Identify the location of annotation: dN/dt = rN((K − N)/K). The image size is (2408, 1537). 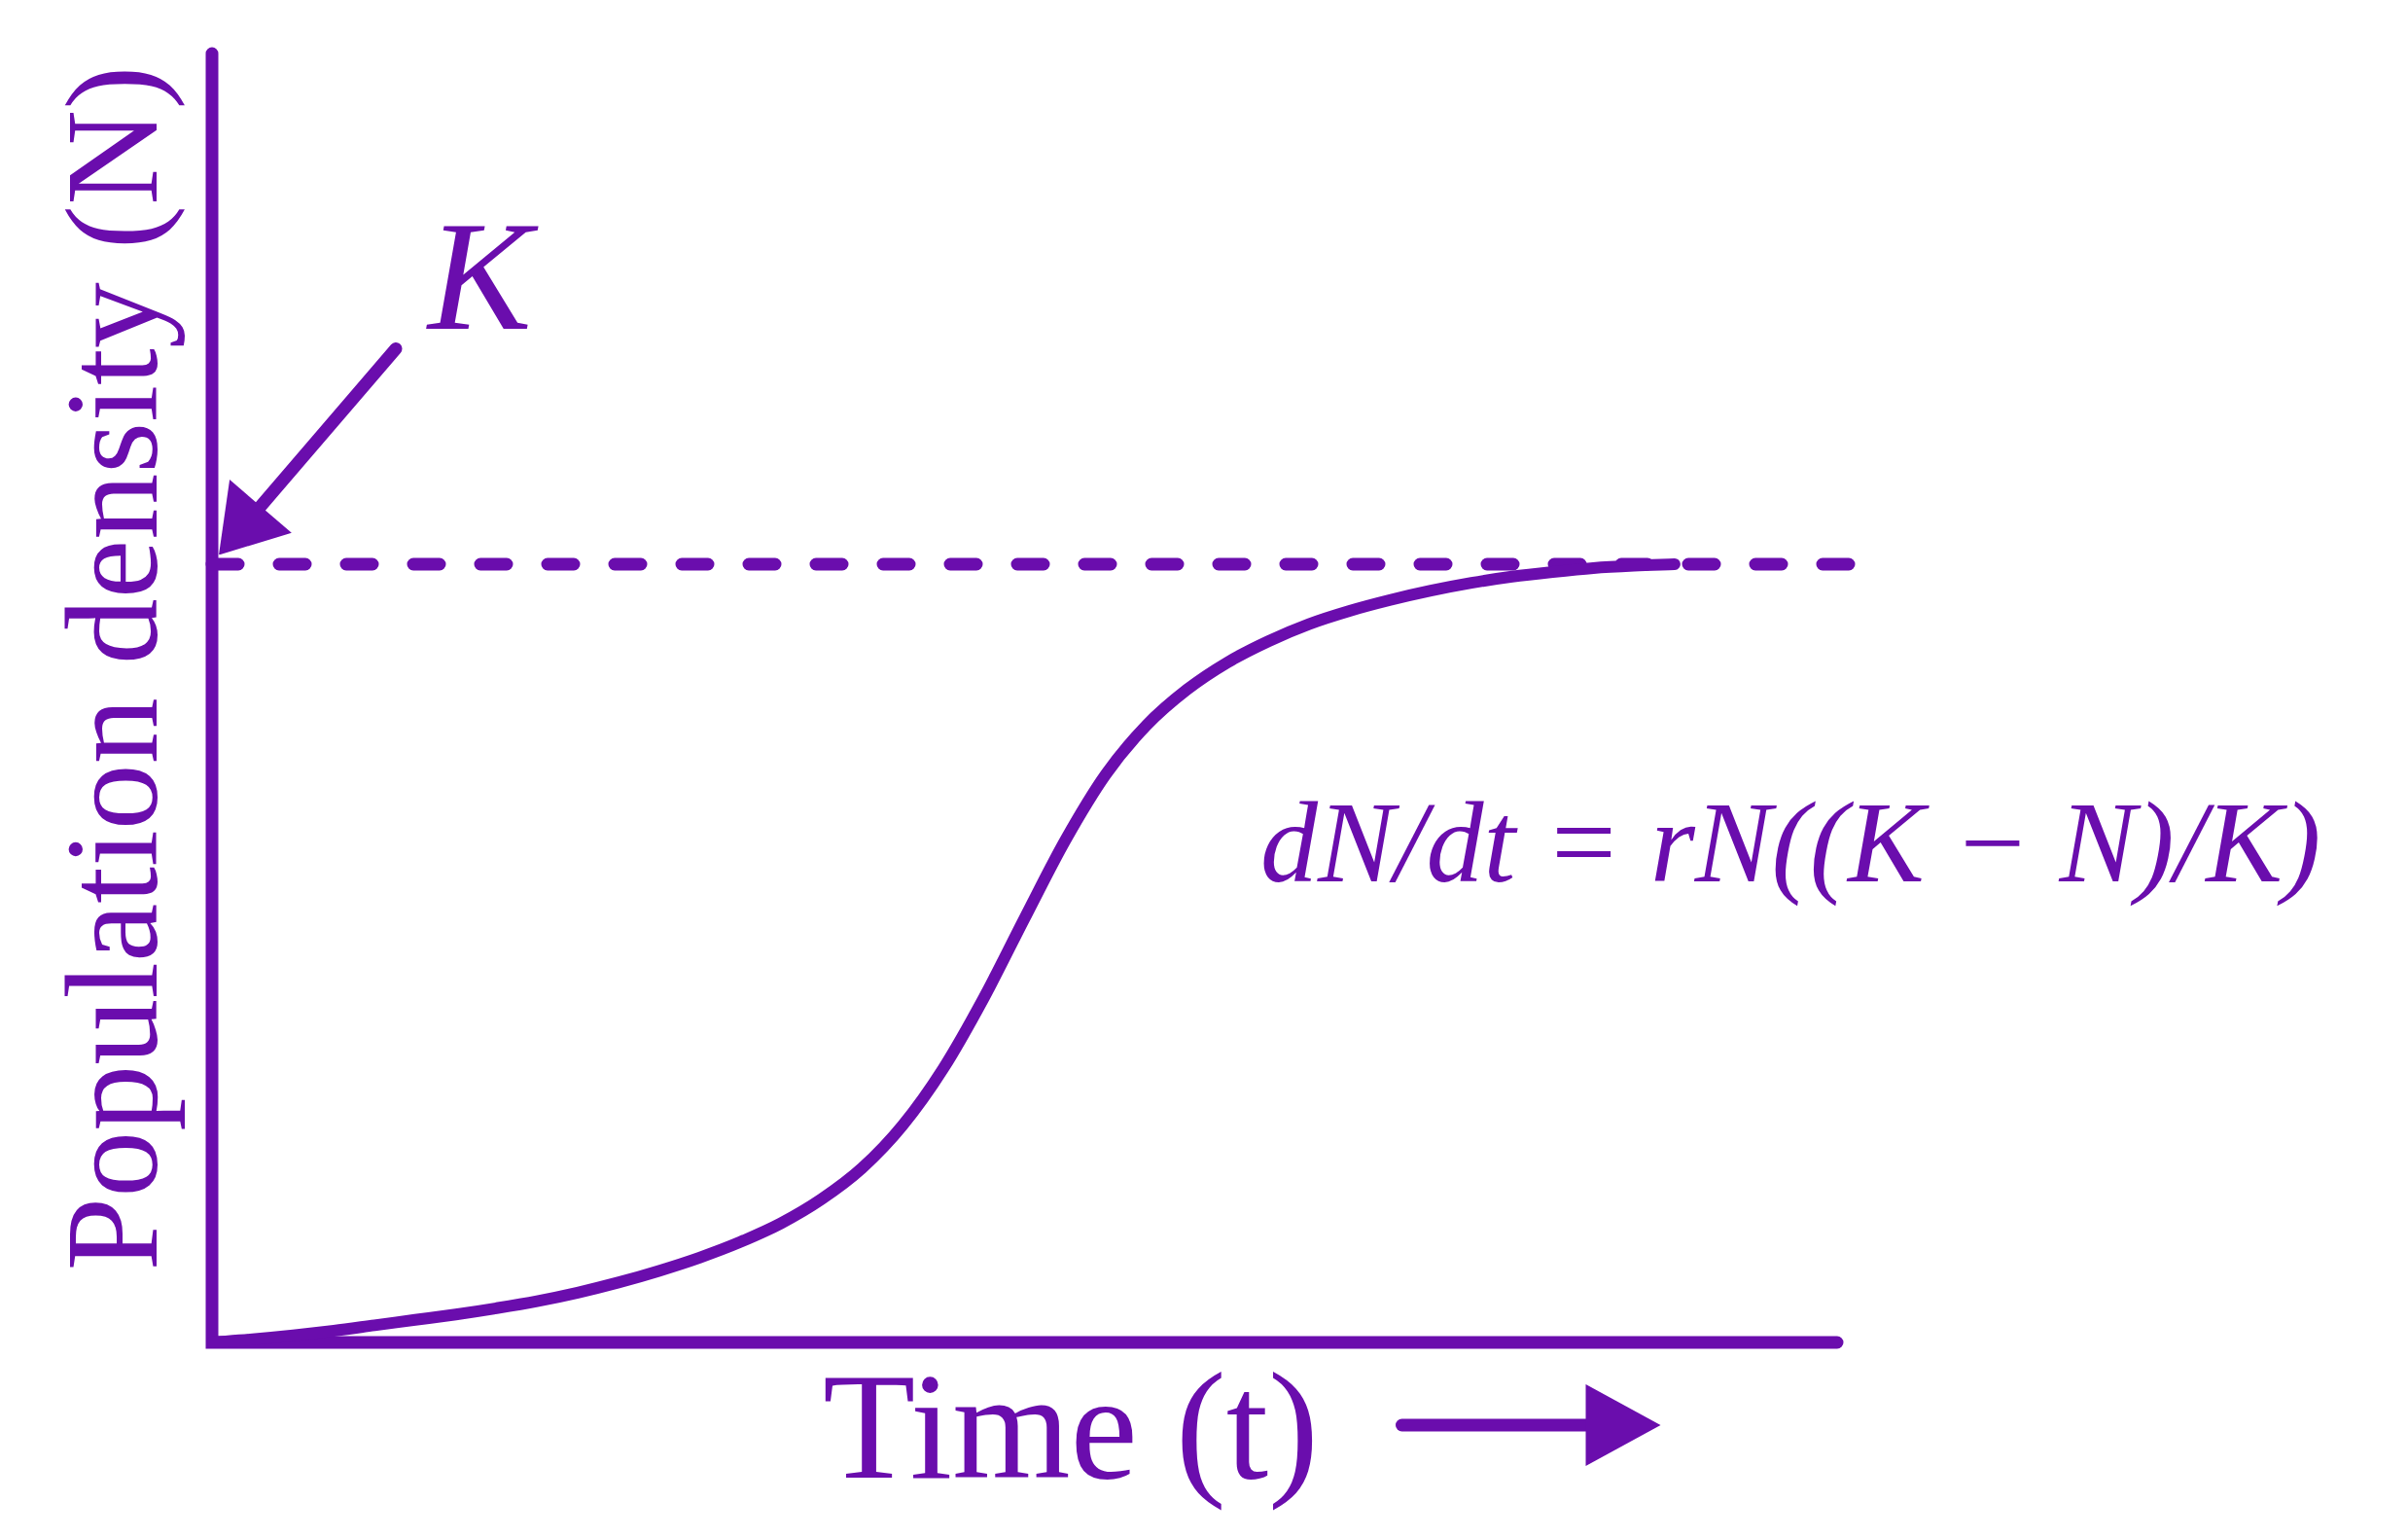
(1790, 843).